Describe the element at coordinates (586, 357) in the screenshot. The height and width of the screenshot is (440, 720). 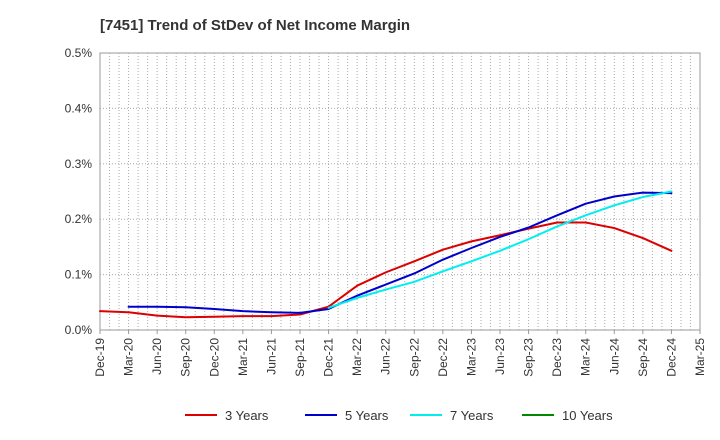
I see `x-tick-label: Mar-24` at that location.